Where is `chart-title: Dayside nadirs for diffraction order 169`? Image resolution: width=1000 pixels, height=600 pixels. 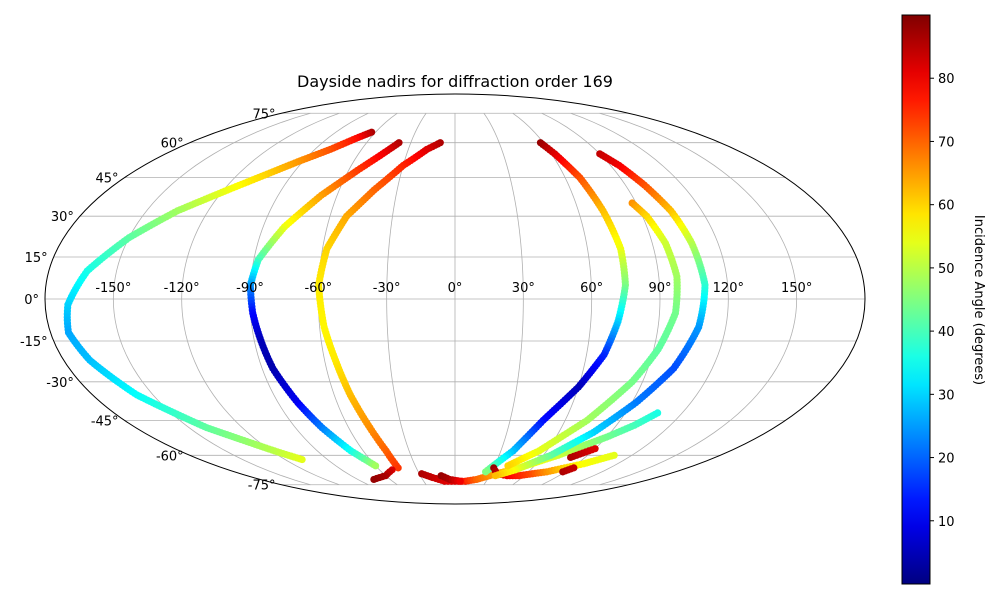
chart-title: Dayside nadirs for diffraction order 169 is located at coordinates (455, 81).